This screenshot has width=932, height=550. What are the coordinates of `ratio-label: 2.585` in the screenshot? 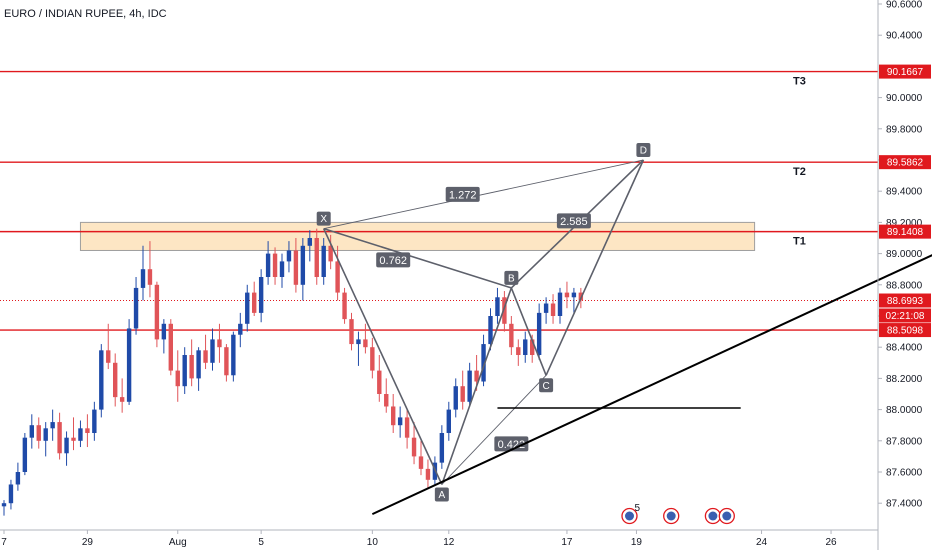 It's located at (574, 222).